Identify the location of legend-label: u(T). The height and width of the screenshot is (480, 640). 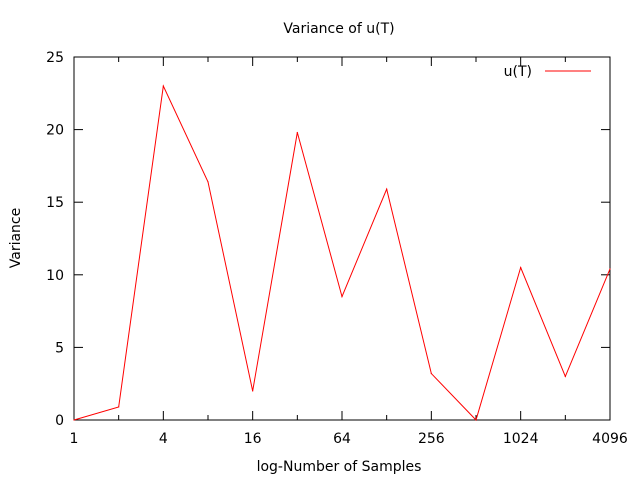
(518, 72).